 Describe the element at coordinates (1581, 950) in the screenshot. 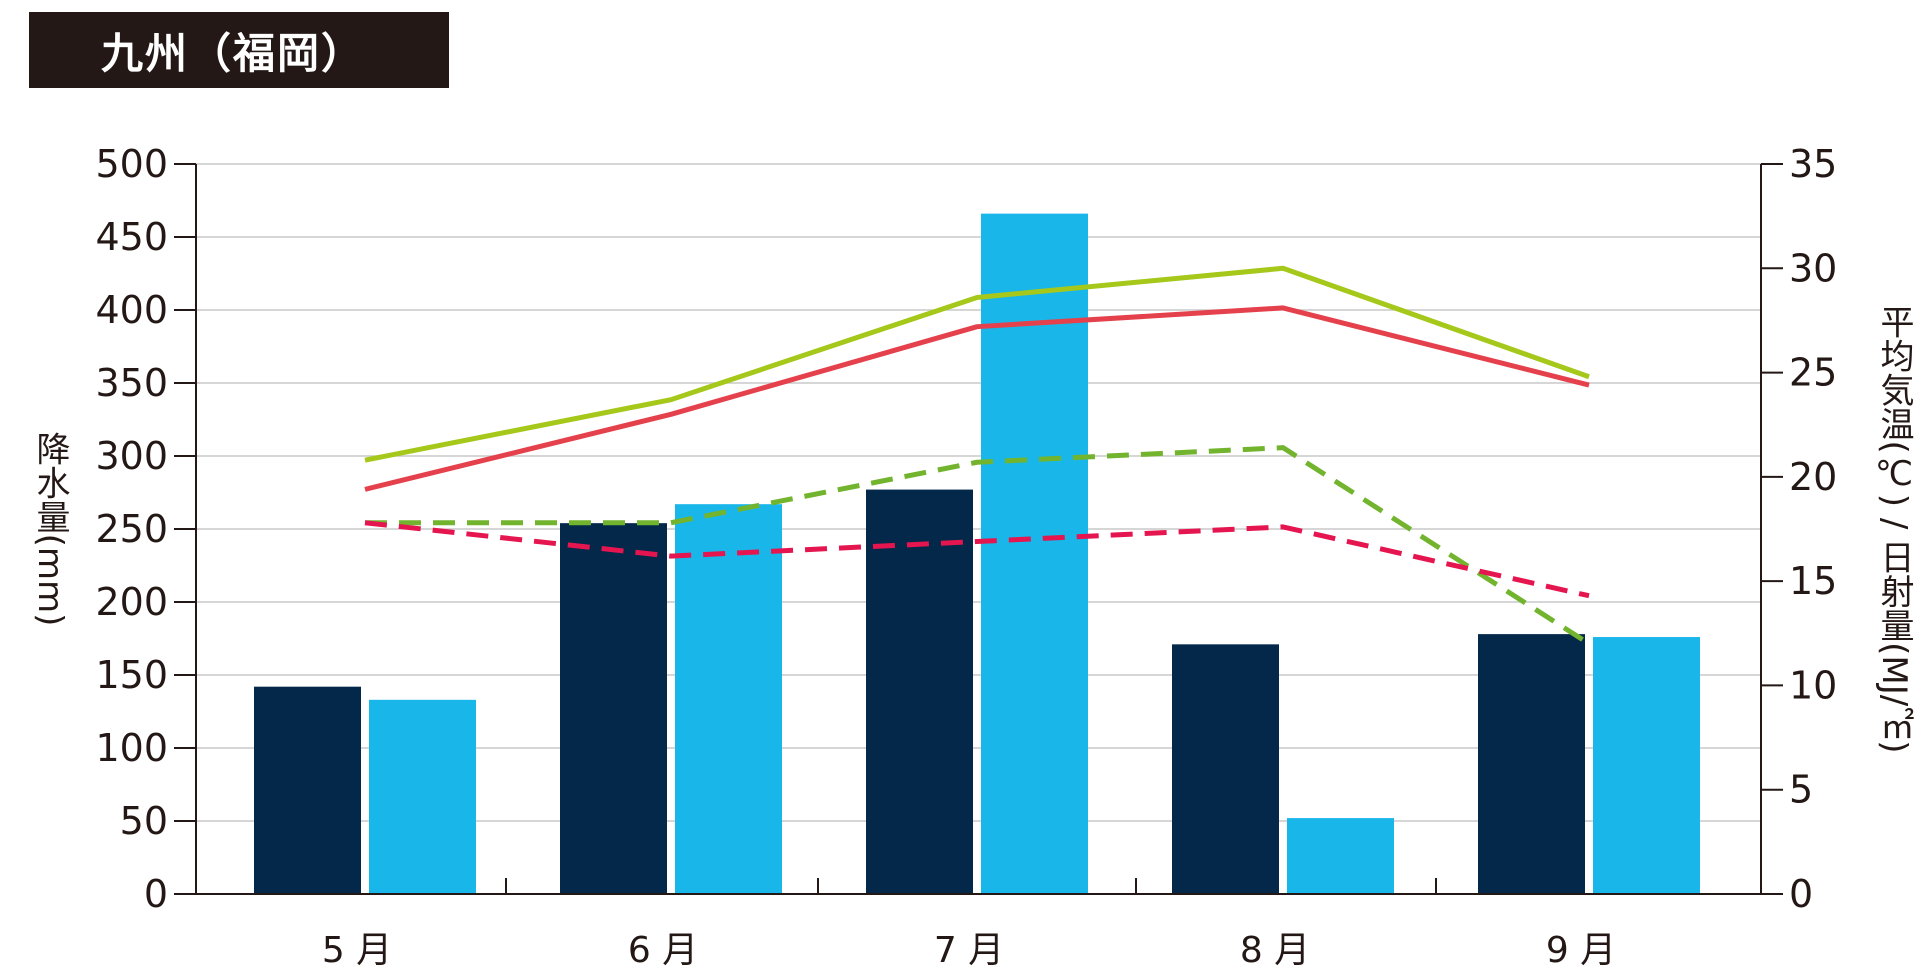

I see `category-label: 9 月` at that location.